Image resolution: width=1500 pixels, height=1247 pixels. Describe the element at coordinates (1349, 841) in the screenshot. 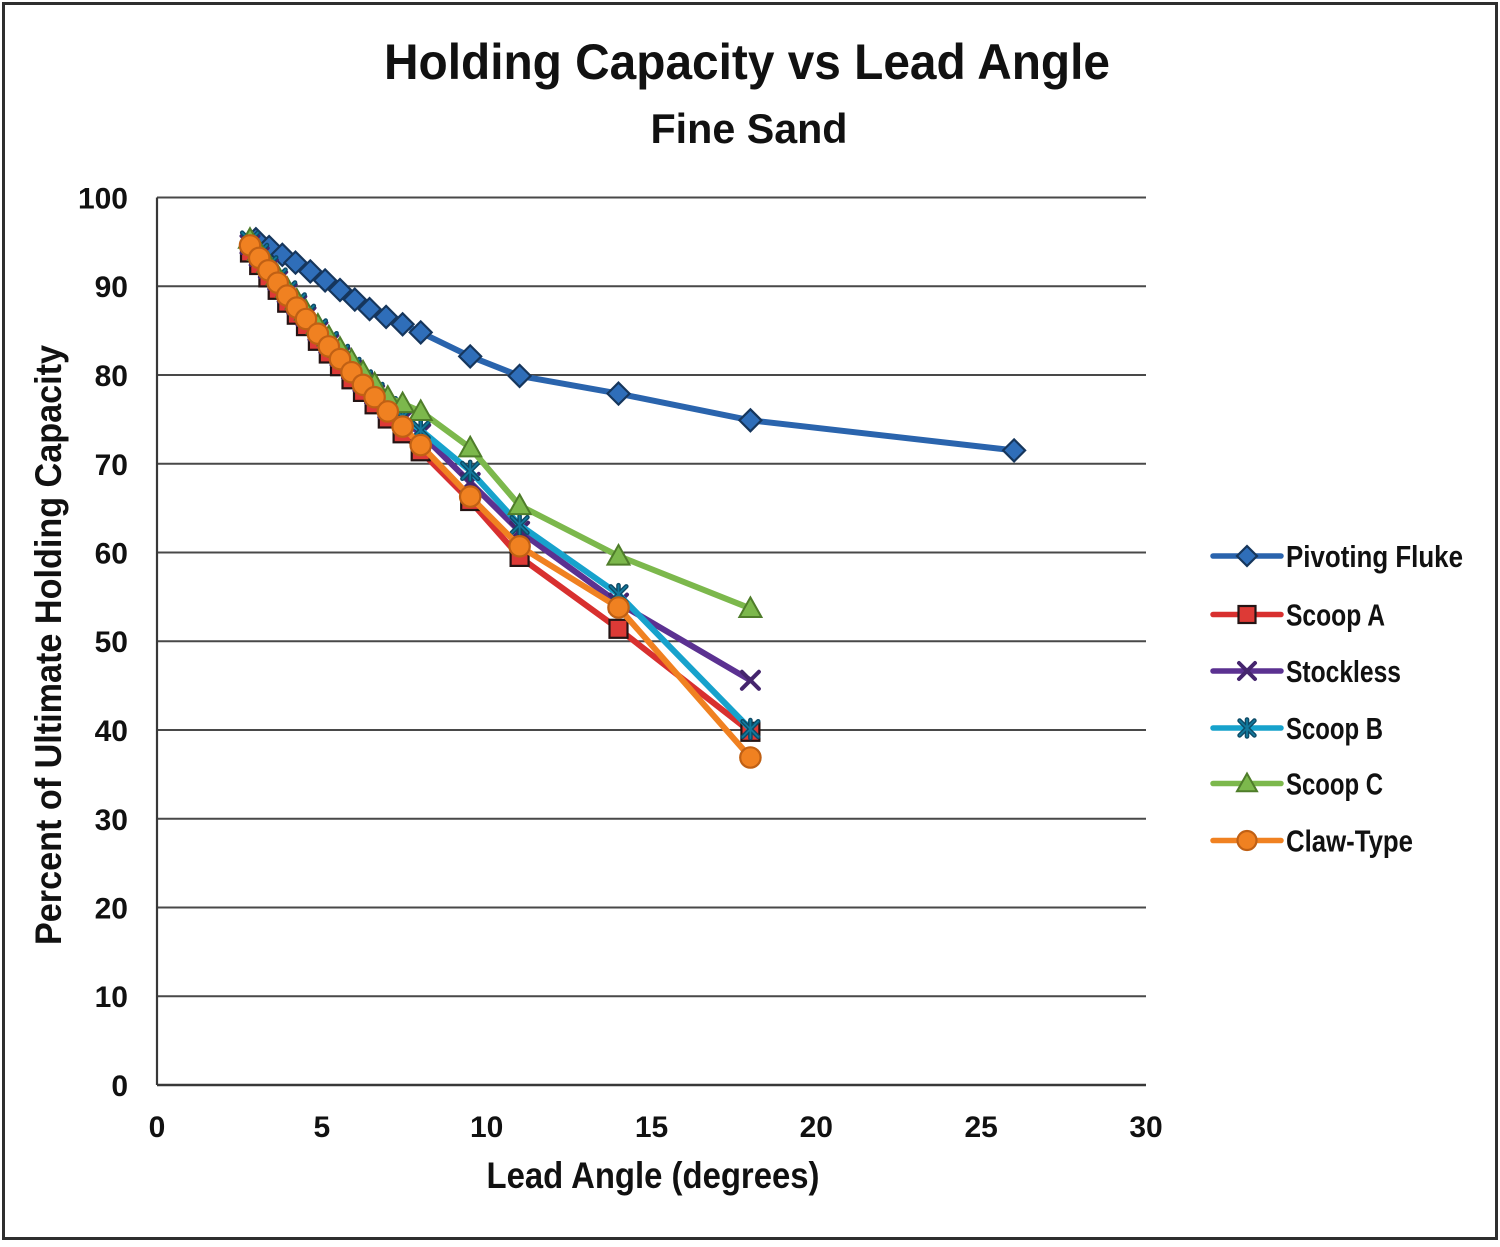

I see `svg-text: Claw-Type` at that location.